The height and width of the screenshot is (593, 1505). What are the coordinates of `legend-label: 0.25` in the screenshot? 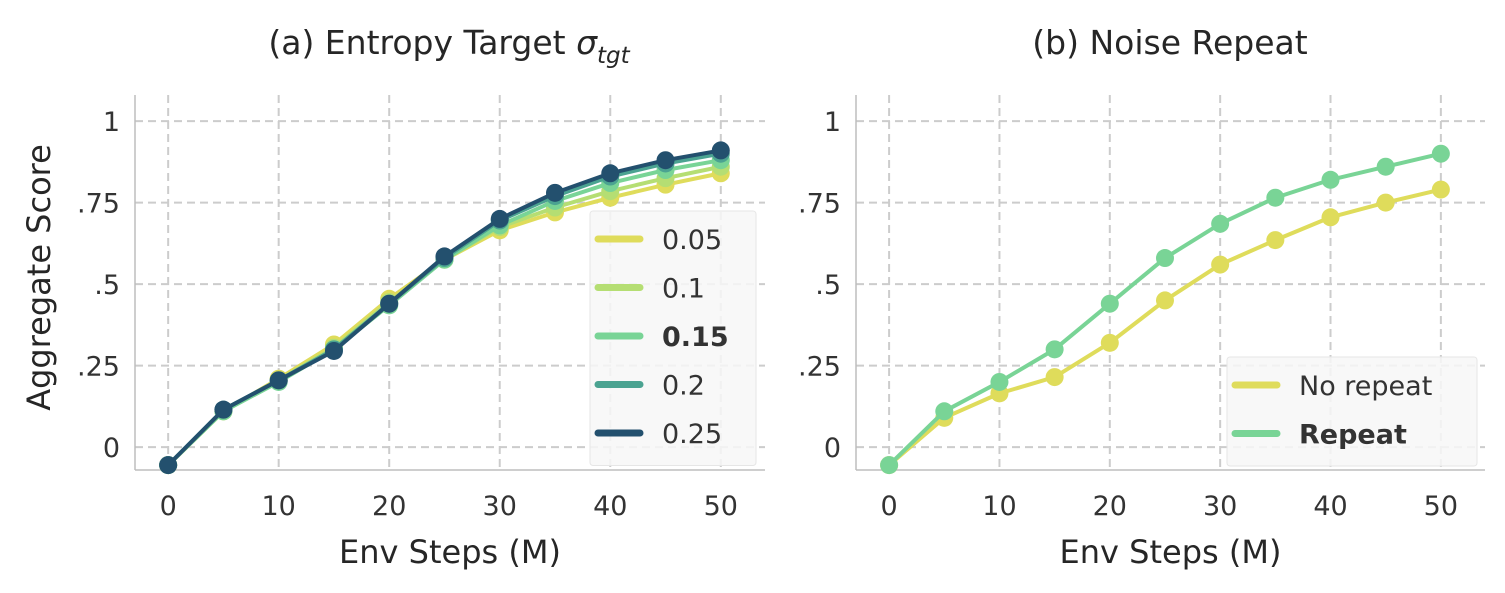 It's located at (692, 434).